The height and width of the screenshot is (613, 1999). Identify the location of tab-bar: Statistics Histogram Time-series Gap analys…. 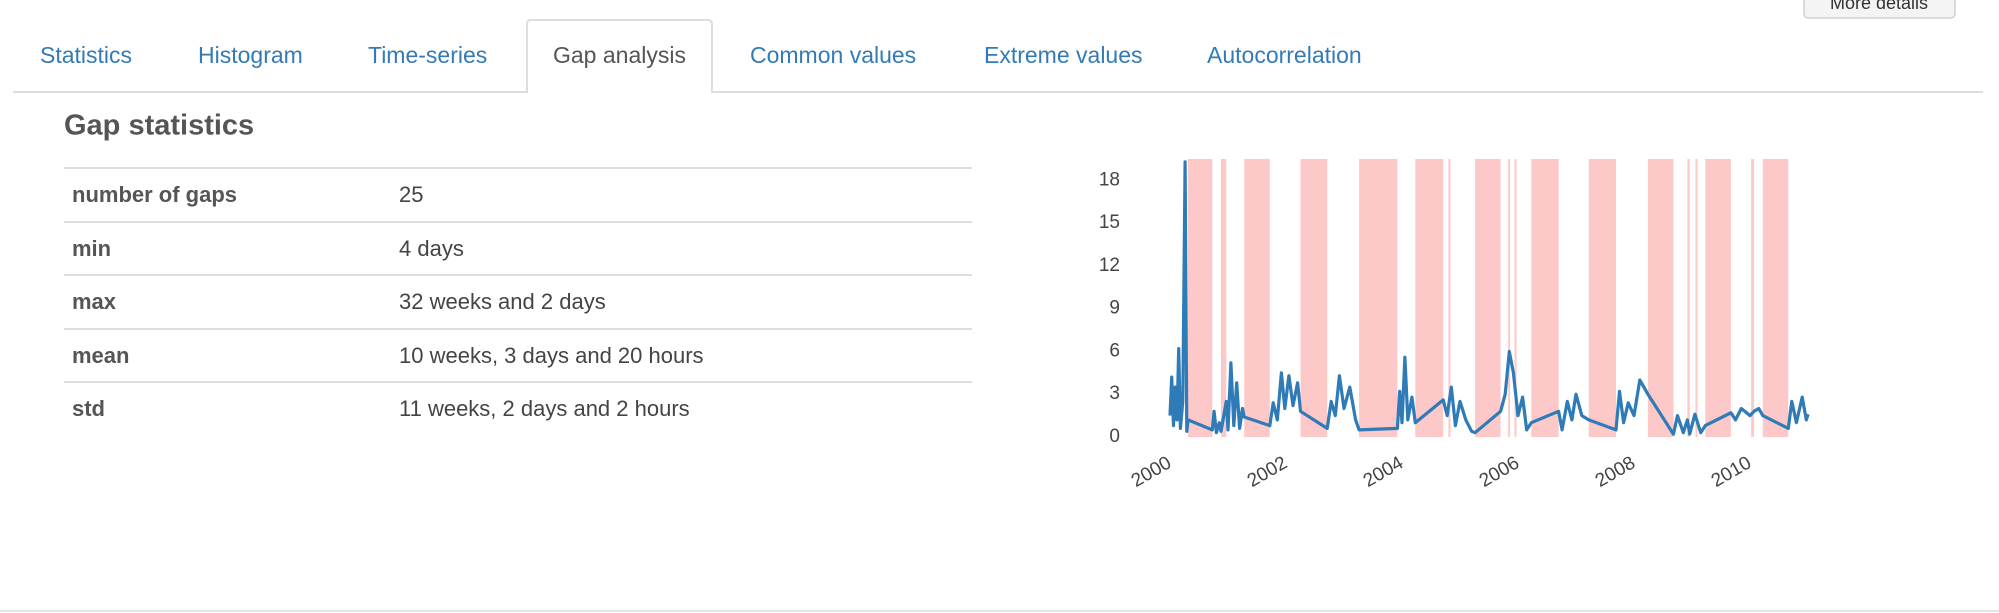
(998, 56).